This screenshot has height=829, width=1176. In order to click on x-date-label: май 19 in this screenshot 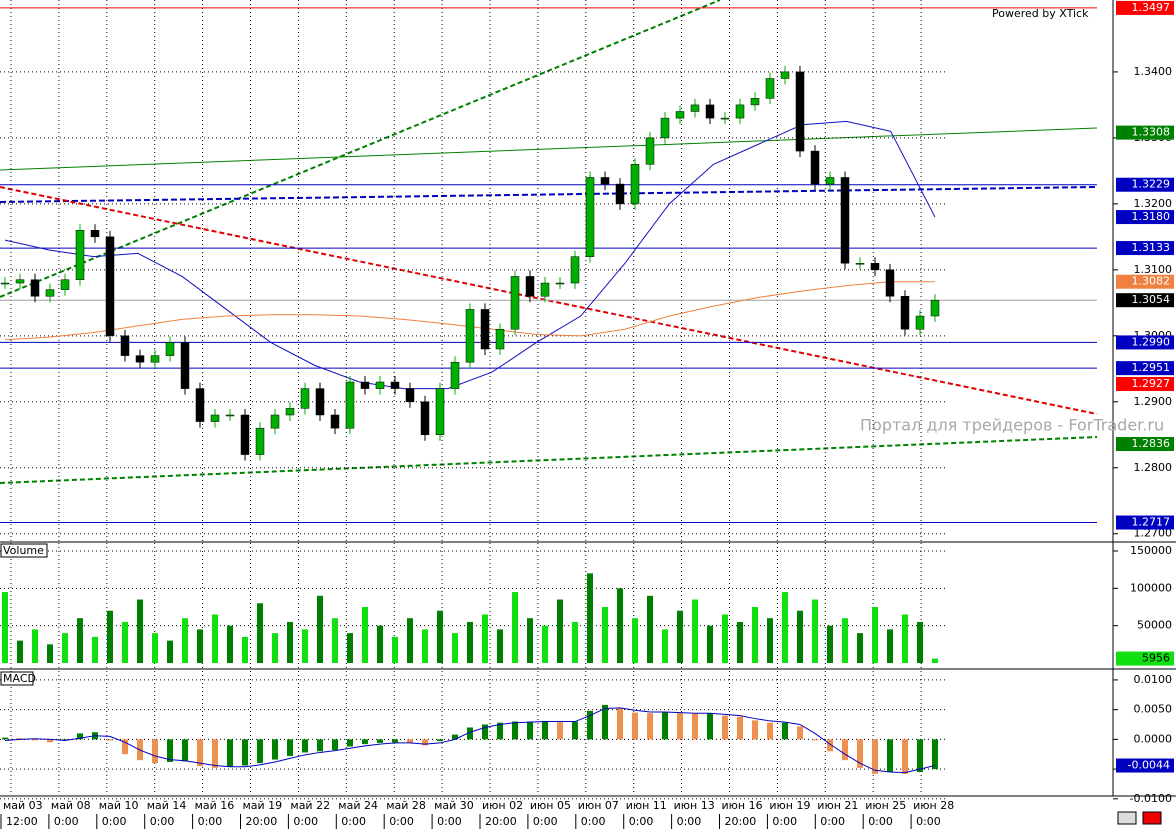, I will do `click(263, 805)`.